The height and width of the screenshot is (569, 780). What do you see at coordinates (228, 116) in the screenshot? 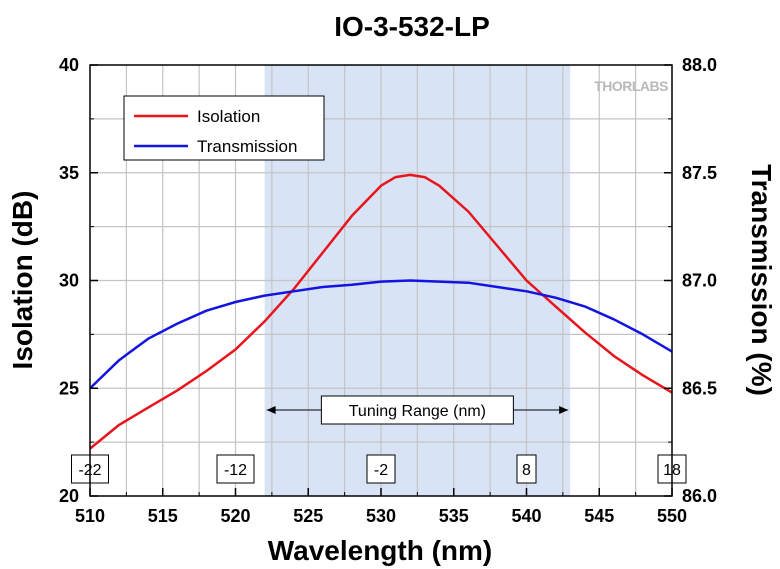
I see `legend-label-isolation: Isolation` at bounding box center [228, 116].